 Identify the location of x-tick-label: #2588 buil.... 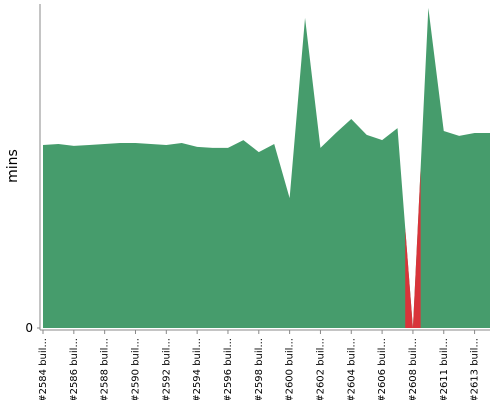
(105, 369).